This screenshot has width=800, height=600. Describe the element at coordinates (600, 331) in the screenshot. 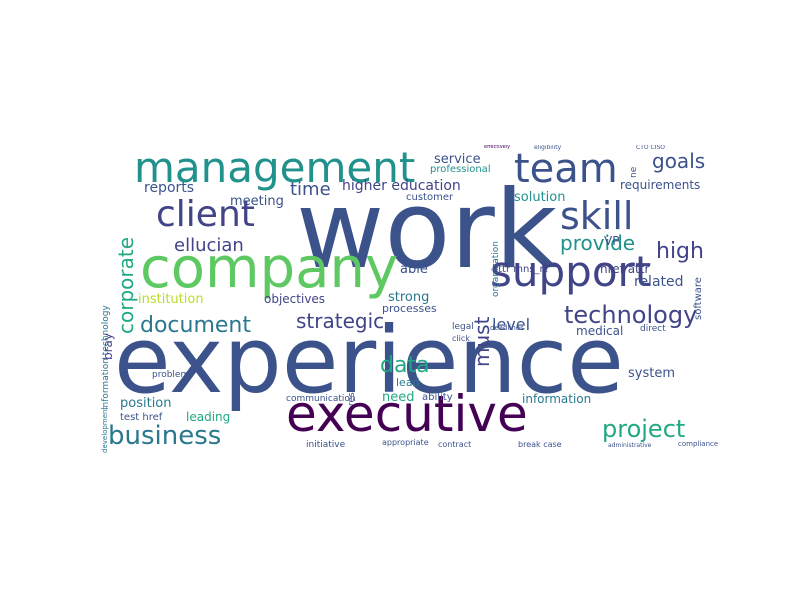

I see `word-medical: medical` at that location.